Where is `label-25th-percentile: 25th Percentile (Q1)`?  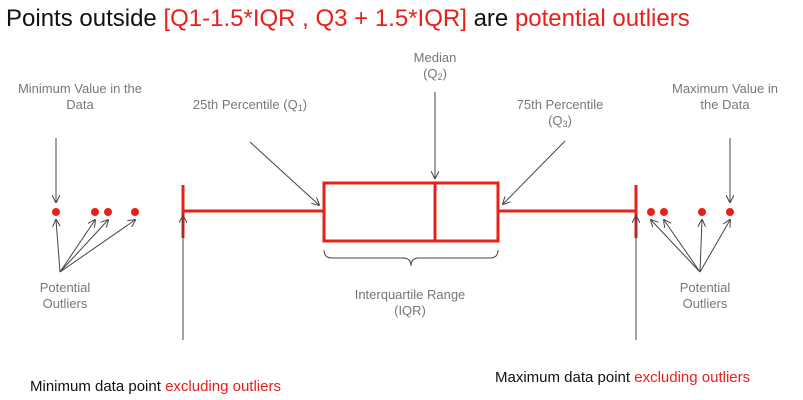
label-25th-percentile: 25th Percentile (Q1) is located at coordinates (250, 106).